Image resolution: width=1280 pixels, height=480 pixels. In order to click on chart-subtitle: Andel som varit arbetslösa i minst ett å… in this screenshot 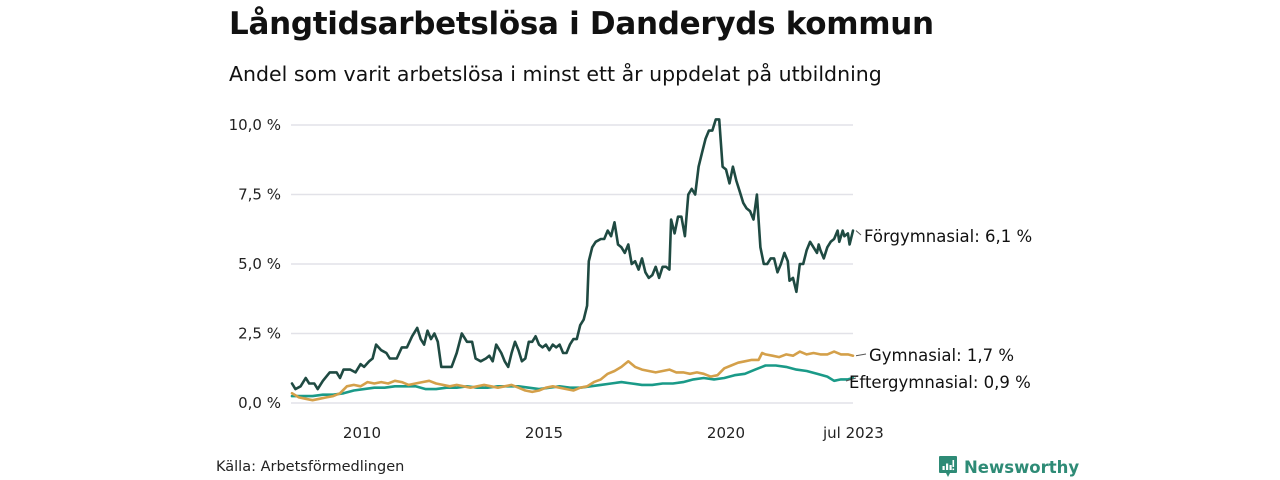, I will do `click(555, 74)`.